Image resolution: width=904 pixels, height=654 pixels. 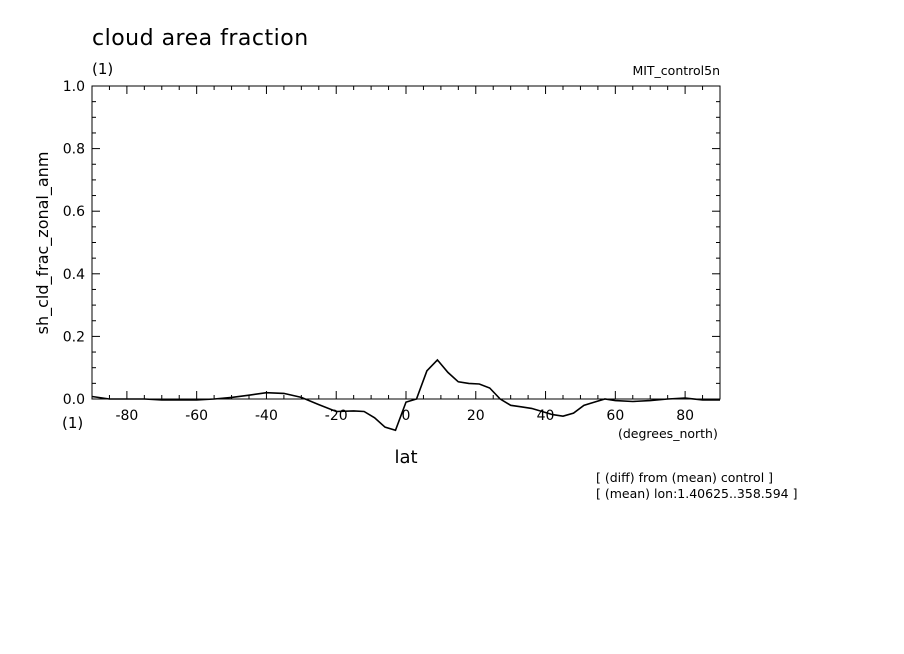 What do you see at coordinates (74, 275) in the screenshot?
I see `y-tick-label: 0.4` at bounding box center [74, 275].